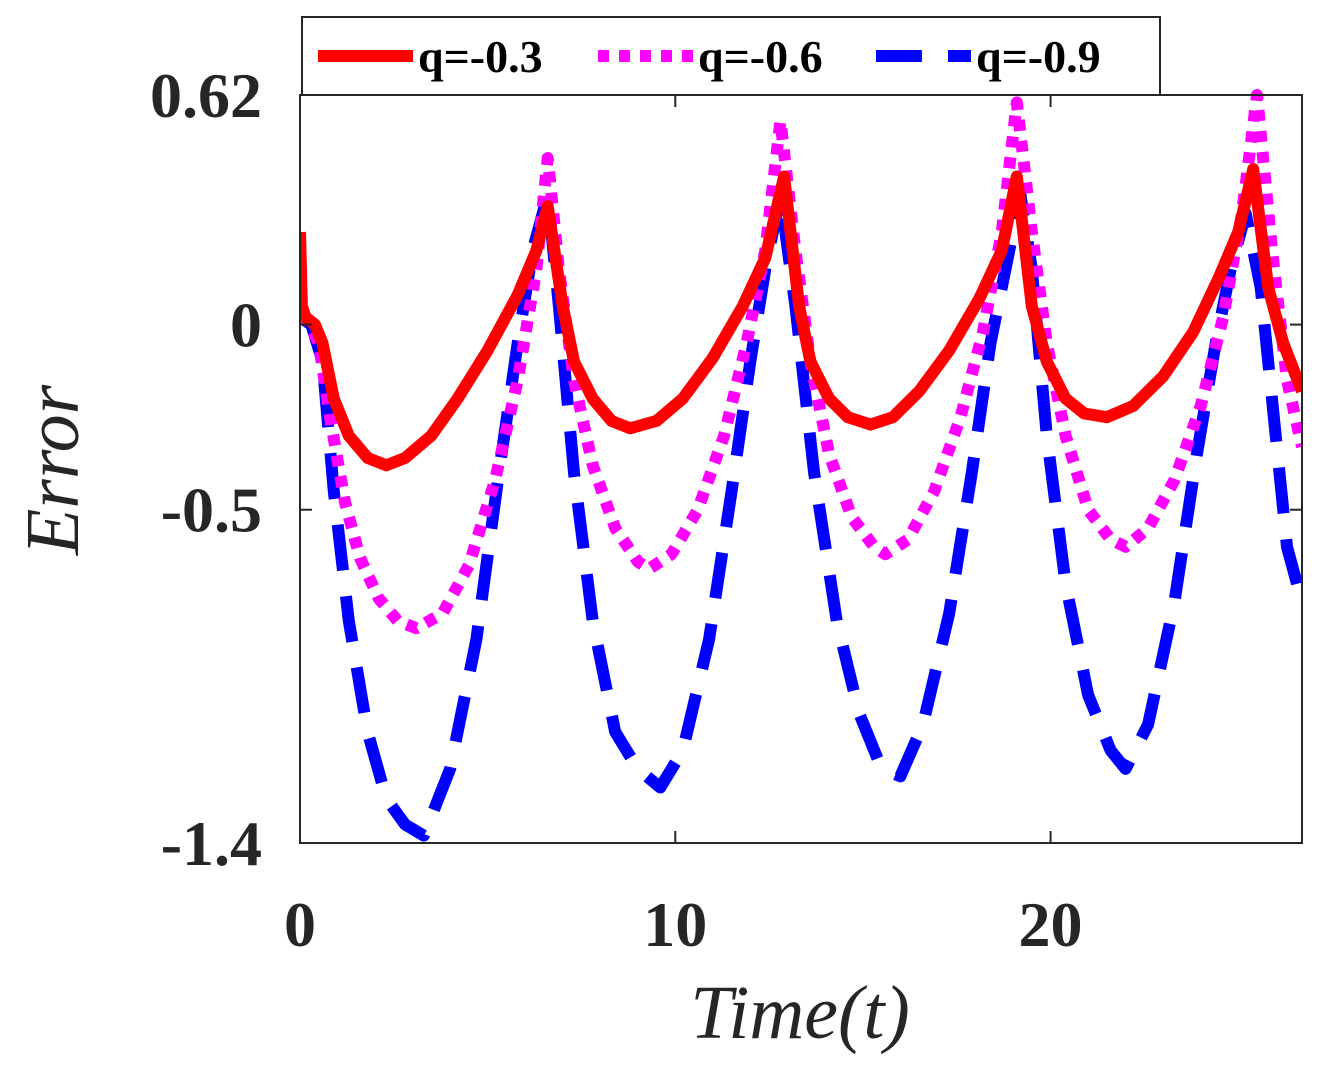 The height and width of the screenshot is (1073, 1330). What do you see at coordinates (1051, 924) in the screenshot?
I see `x-tick-label: 20` at bounding box center [1051, 924].